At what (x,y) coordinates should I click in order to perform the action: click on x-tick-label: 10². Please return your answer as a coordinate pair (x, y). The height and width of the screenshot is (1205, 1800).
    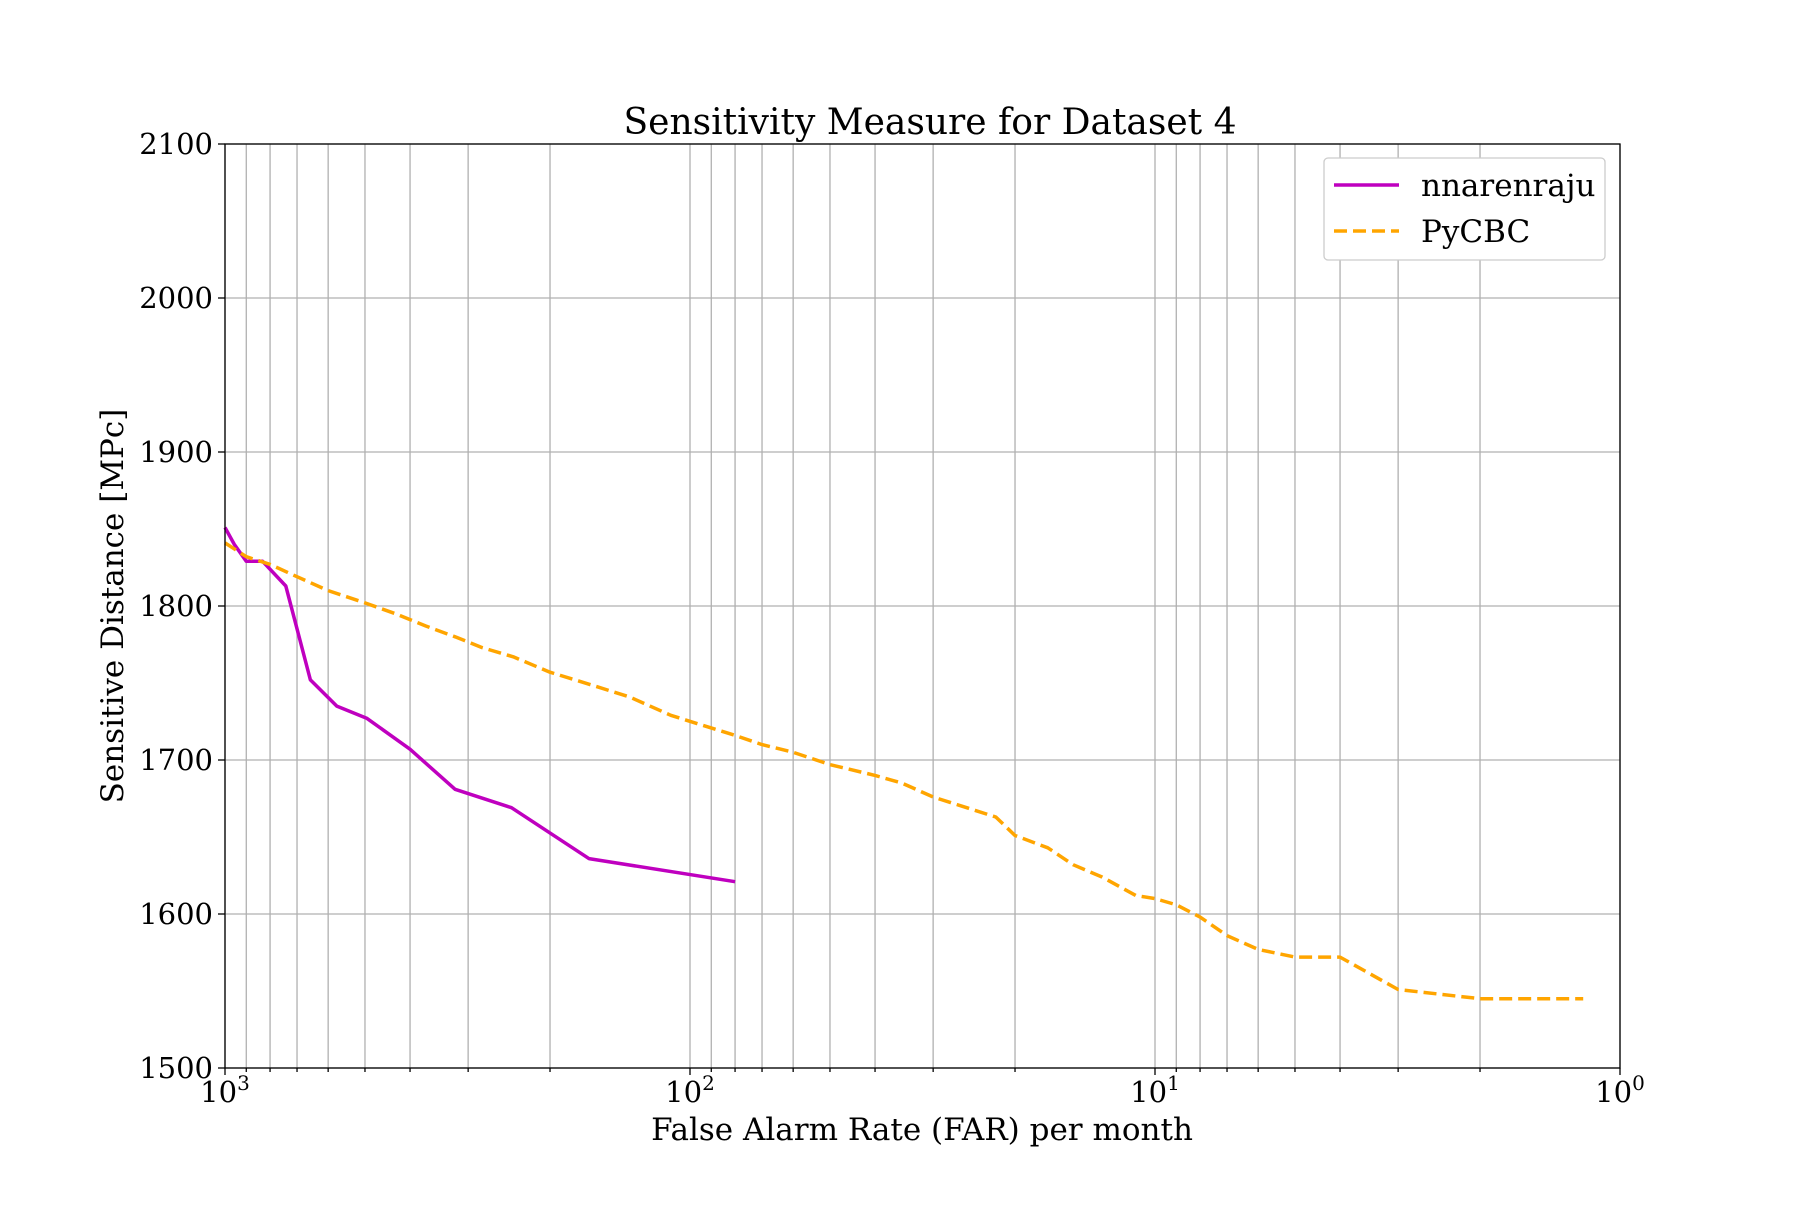
    Looking at the image, I should click on (690, 1090).